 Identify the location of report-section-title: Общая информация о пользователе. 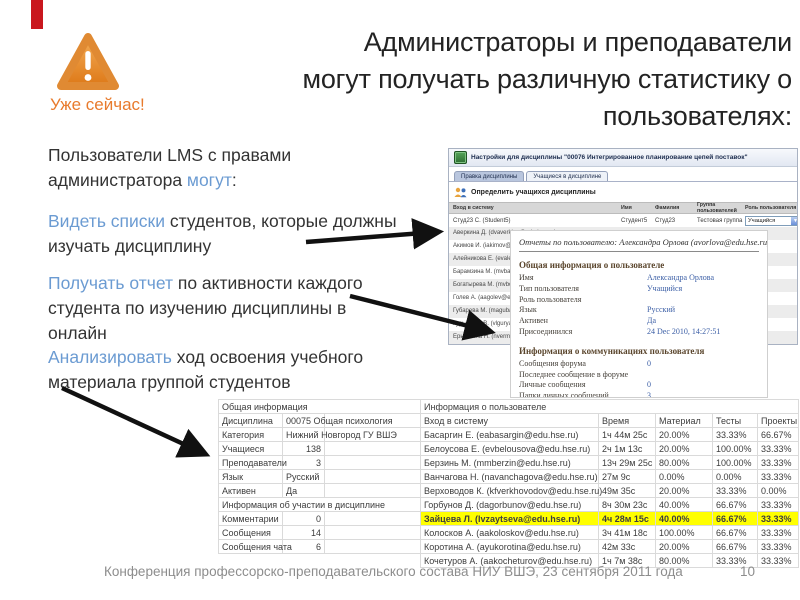
(592, 265).